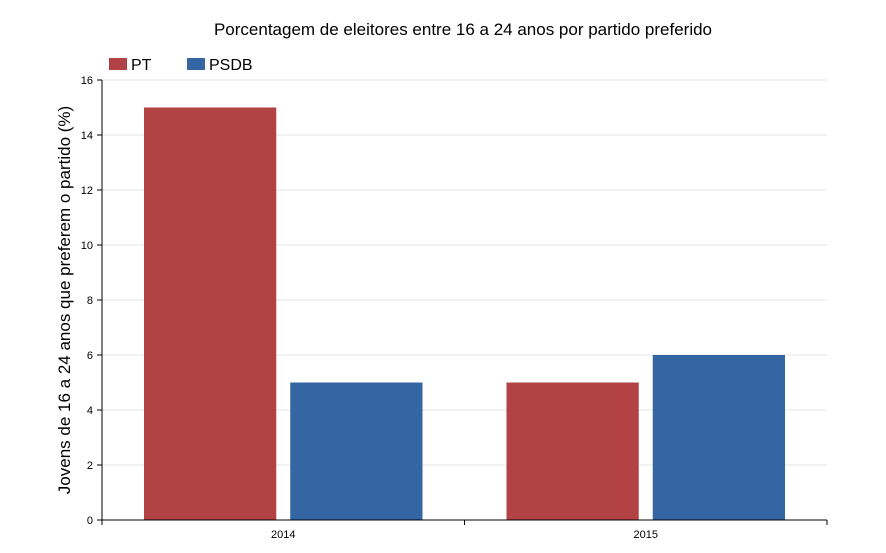  What do you see at coordinates (90, 301) in the screenshot?
I see `y-tick-label: 8` at bounding box center [90, 301].